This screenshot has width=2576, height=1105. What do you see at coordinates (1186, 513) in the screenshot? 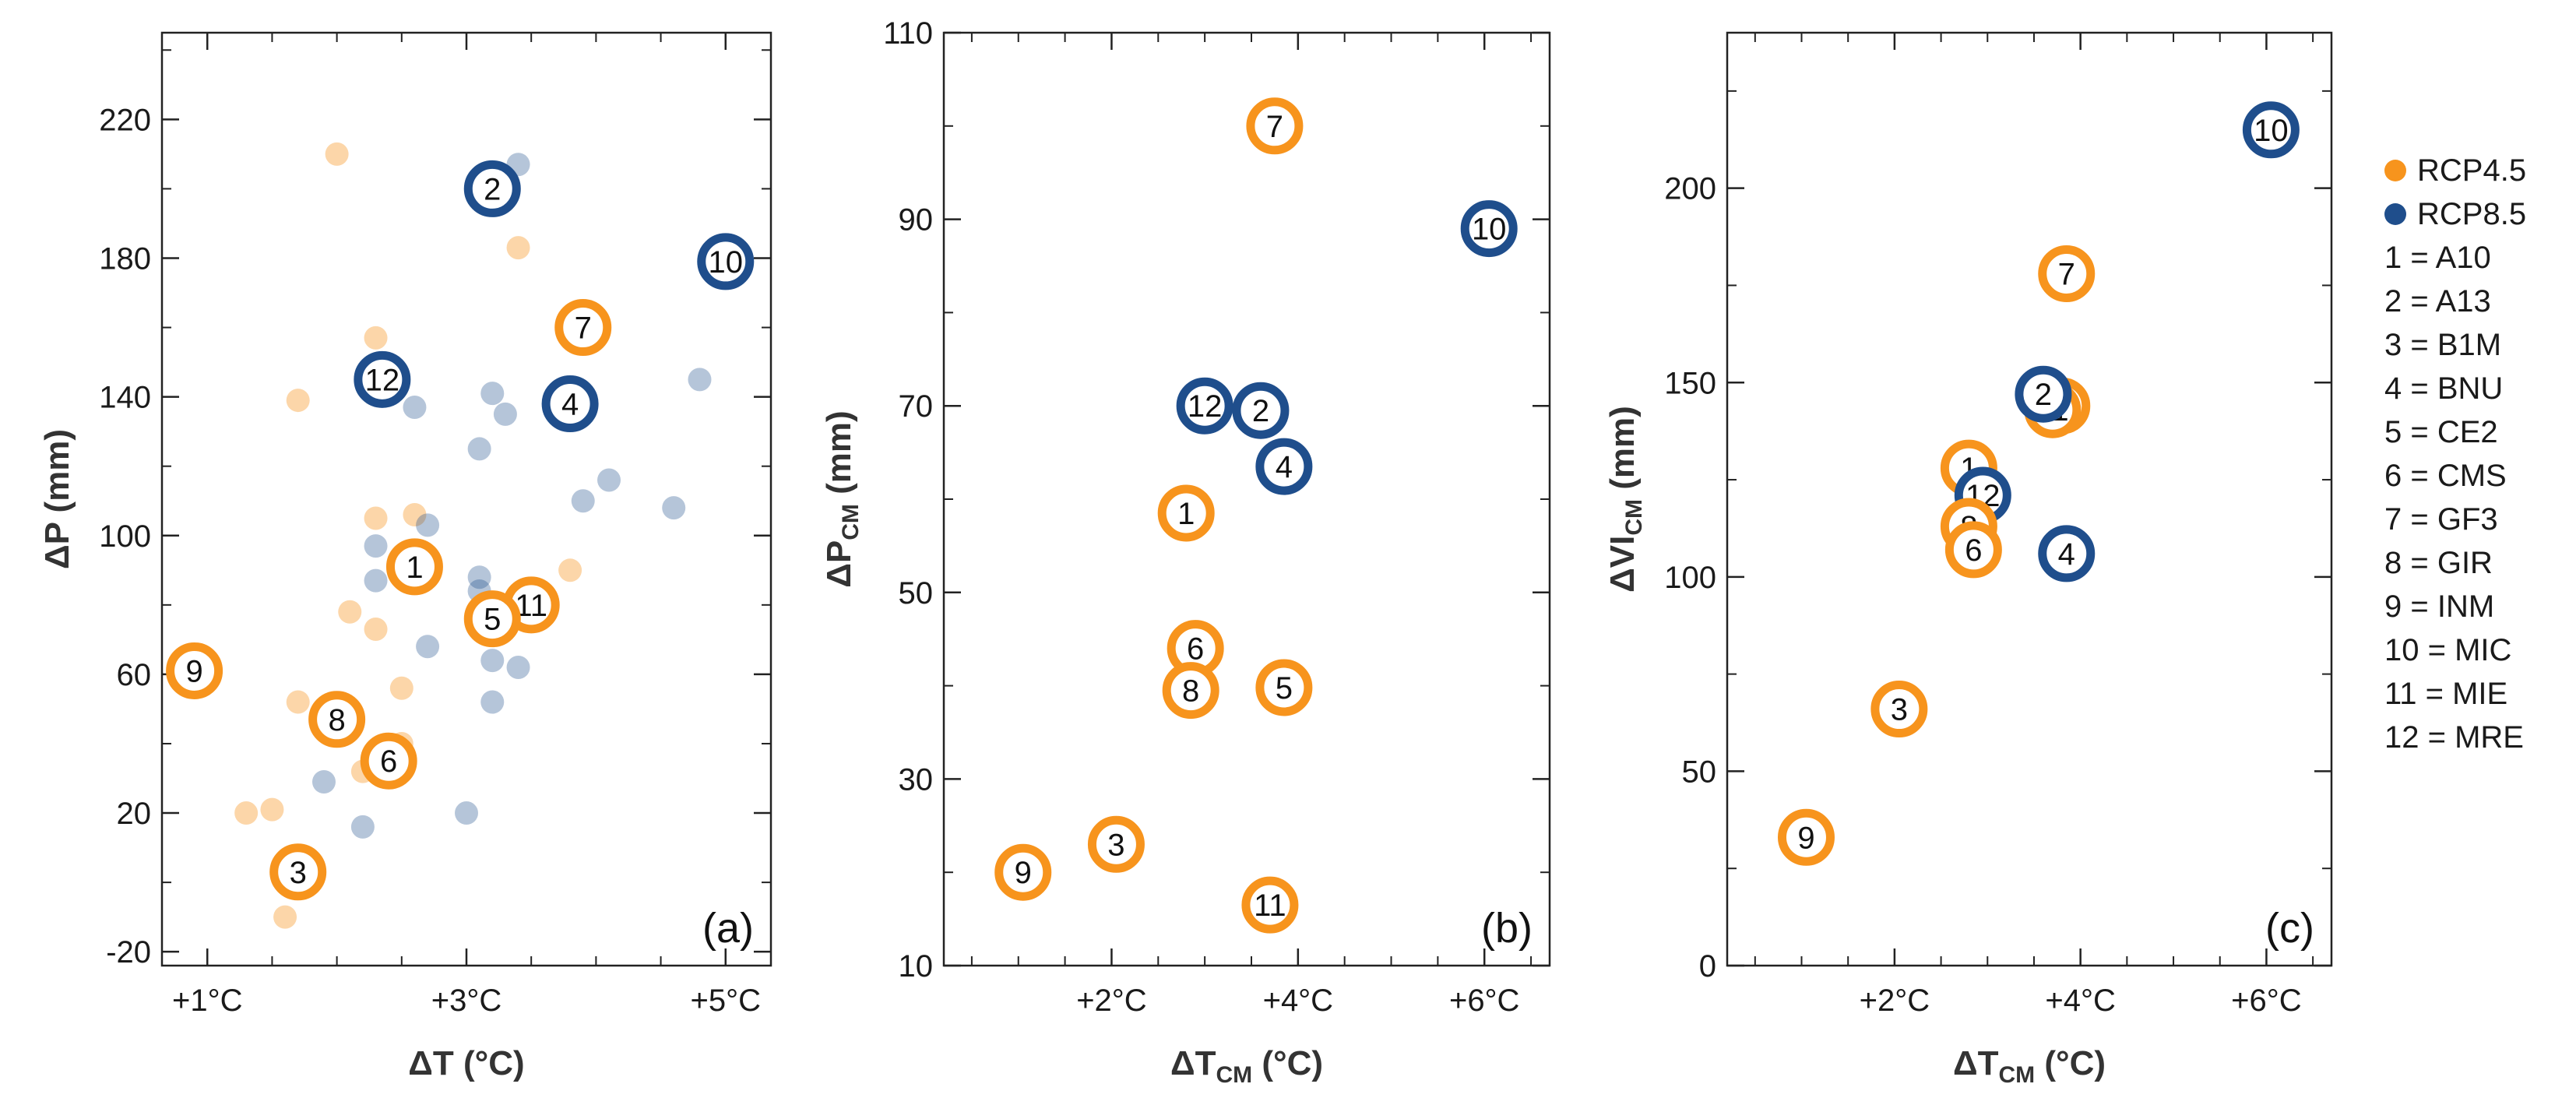
I see `model-marker-1: 1` at bounding box center [1186, 513].